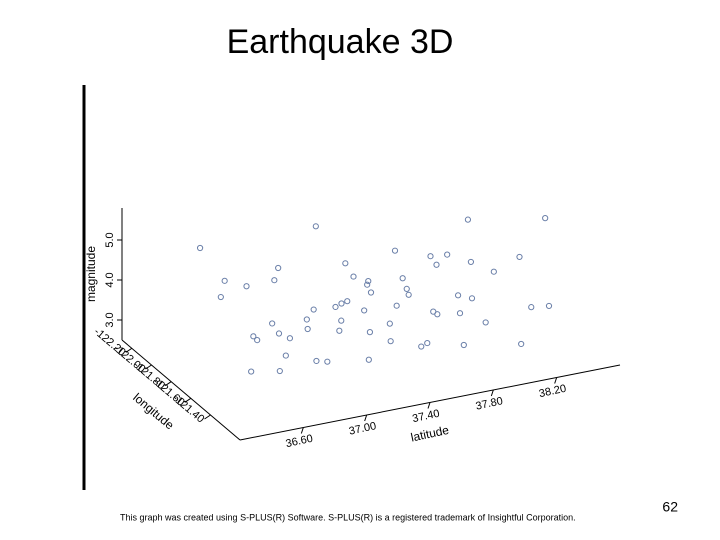 Image resolution: width=720 pixels, height=540 pixels. Describe the element at coordinates (340, 42) in the screenshot. I see `slide-title: Earthquake 3D` at that location.